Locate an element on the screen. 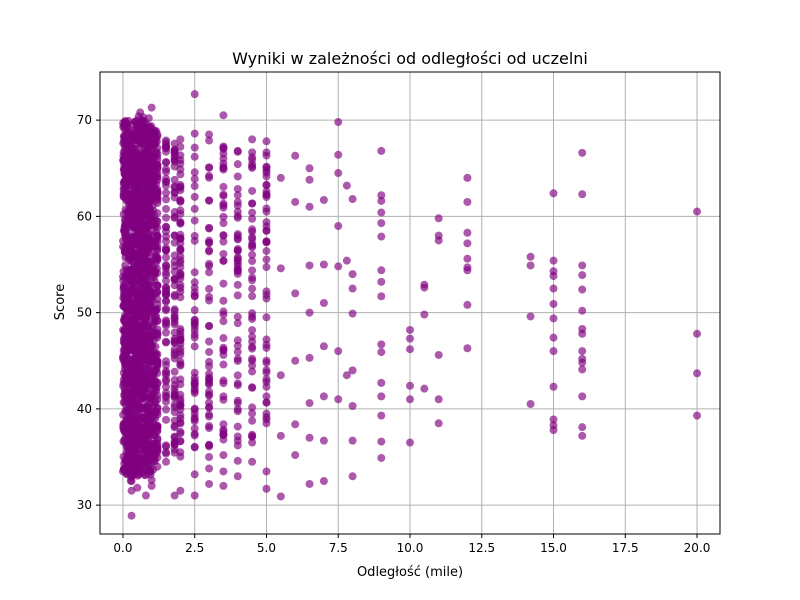 The image size is (800, 600). y-tick-label: 50 is located at coordinates (84, 313).